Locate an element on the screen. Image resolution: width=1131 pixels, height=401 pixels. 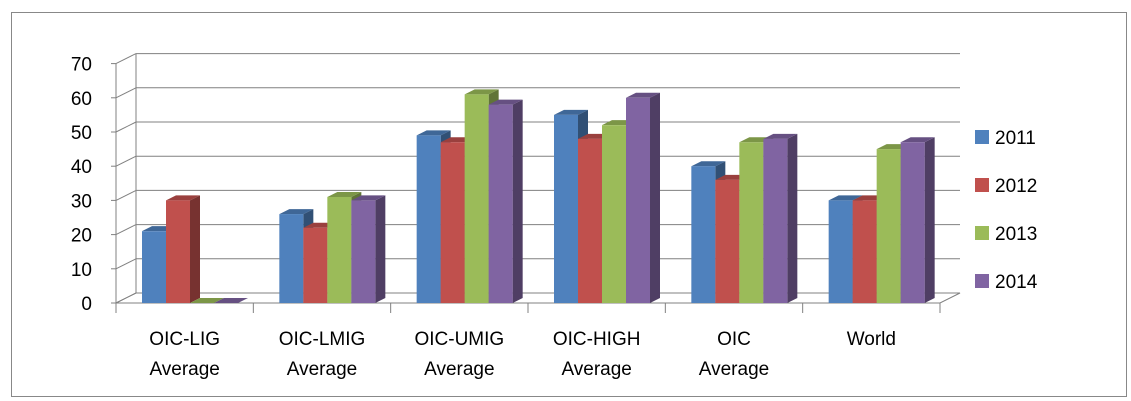
x-tick-label: OIC is located at coordinates (734, 339).